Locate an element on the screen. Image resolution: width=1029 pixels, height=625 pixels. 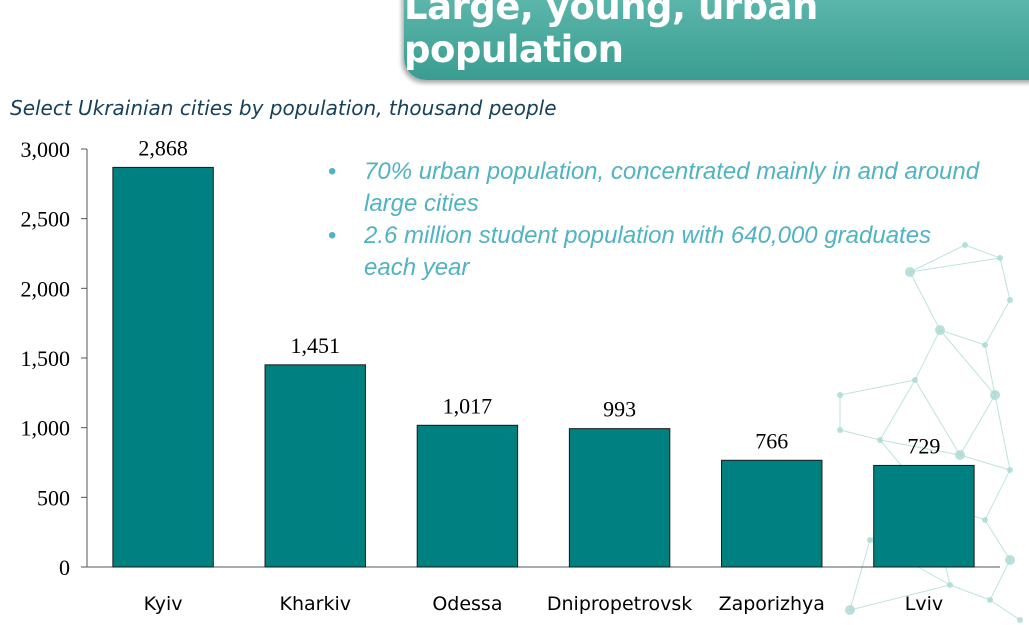
x-tick-label: Odessa is located at coordinates (467, 604).